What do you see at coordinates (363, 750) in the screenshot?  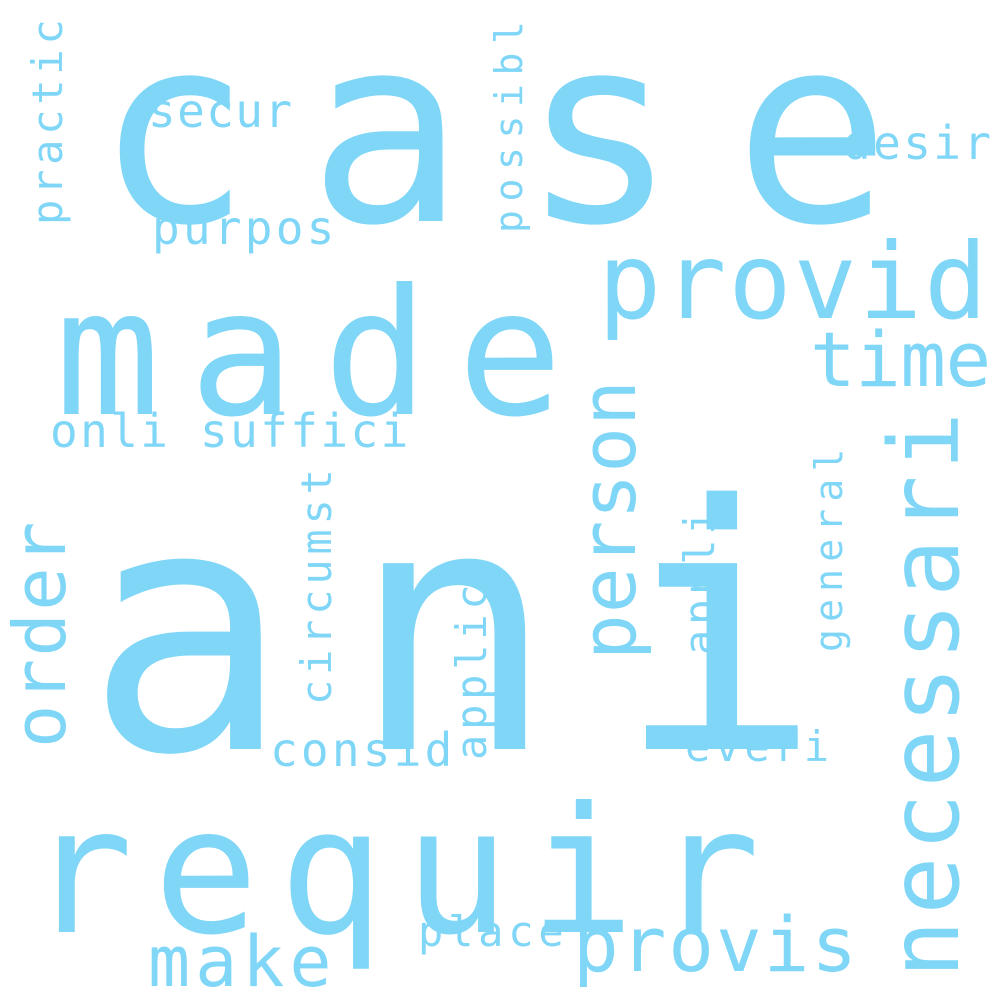 I see `word-consid: consid` at bounding box center [363, 750].